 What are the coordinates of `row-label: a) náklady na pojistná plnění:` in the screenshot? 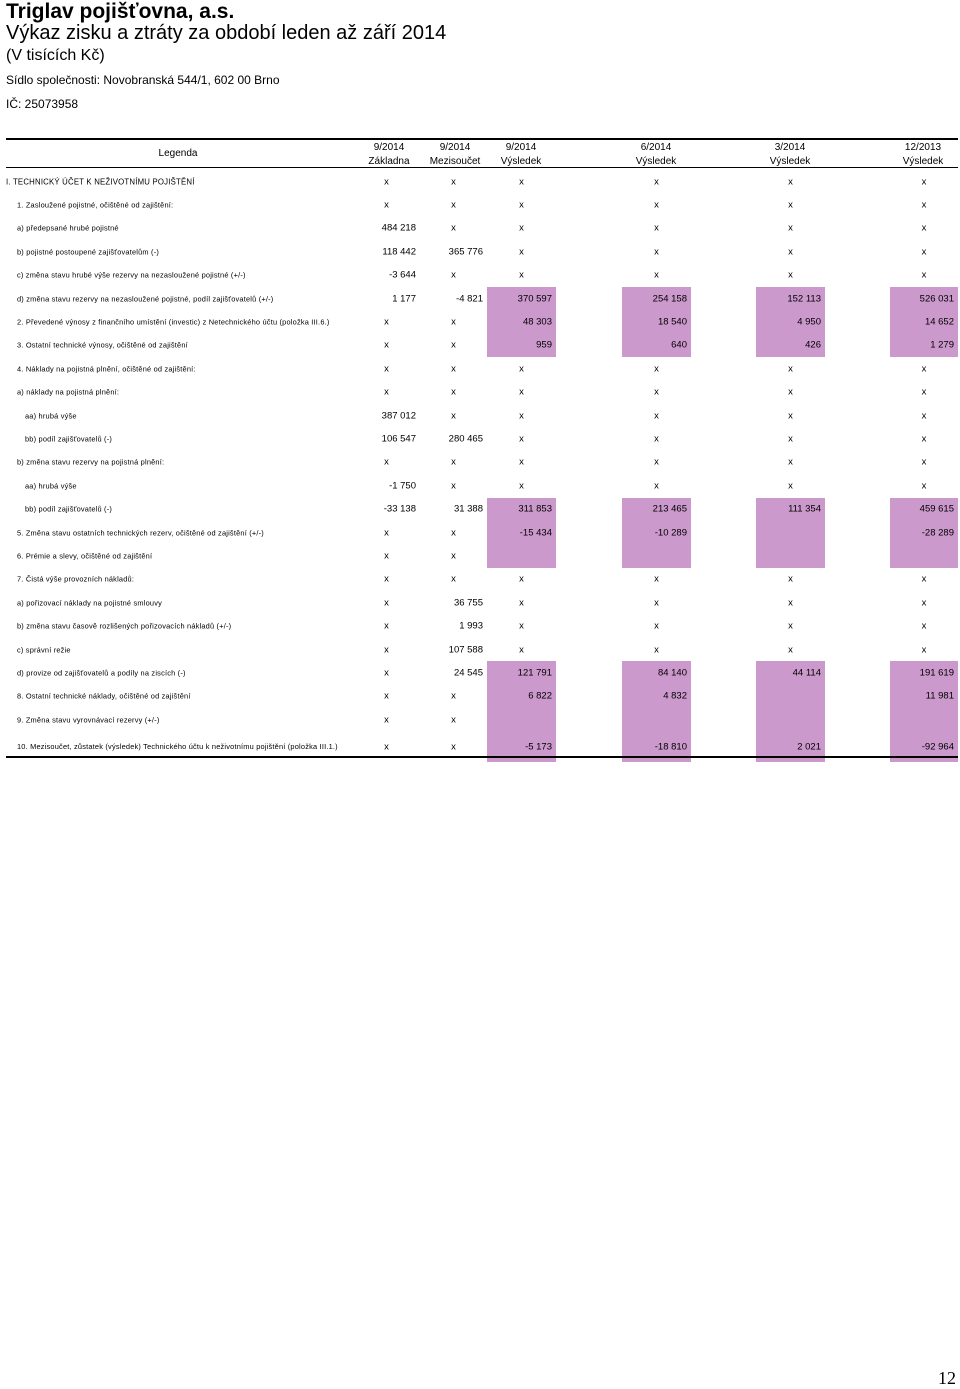 It's located at (68, 392).